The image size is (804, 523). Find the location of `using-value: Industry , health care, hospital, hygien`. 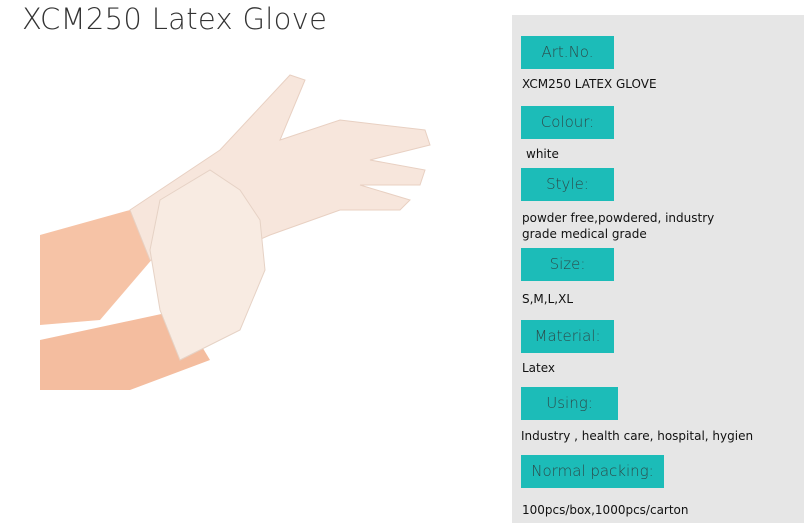

using-value: Industry , health care, hospital, hygien is located at coordinates (637, 436).